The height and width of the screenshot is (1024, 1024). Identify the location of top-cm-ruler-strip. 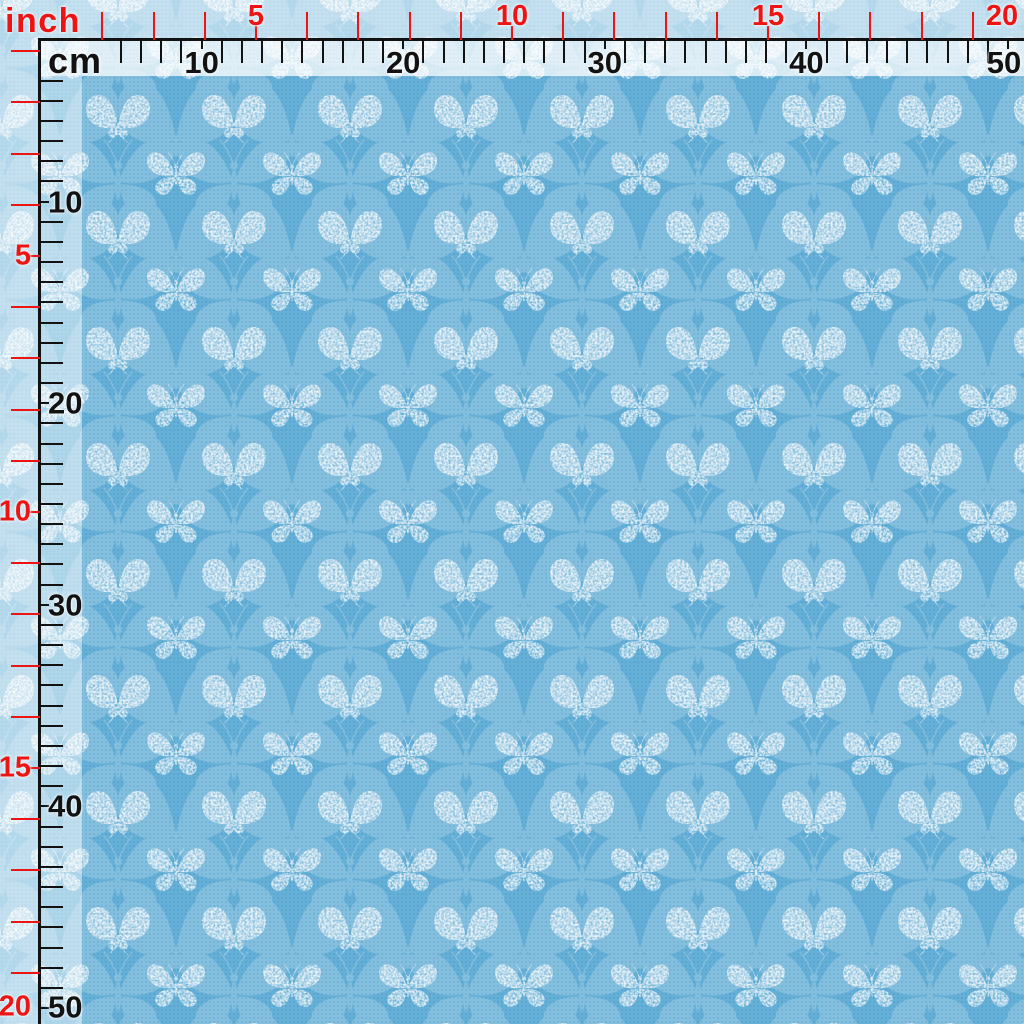
(532, 58).